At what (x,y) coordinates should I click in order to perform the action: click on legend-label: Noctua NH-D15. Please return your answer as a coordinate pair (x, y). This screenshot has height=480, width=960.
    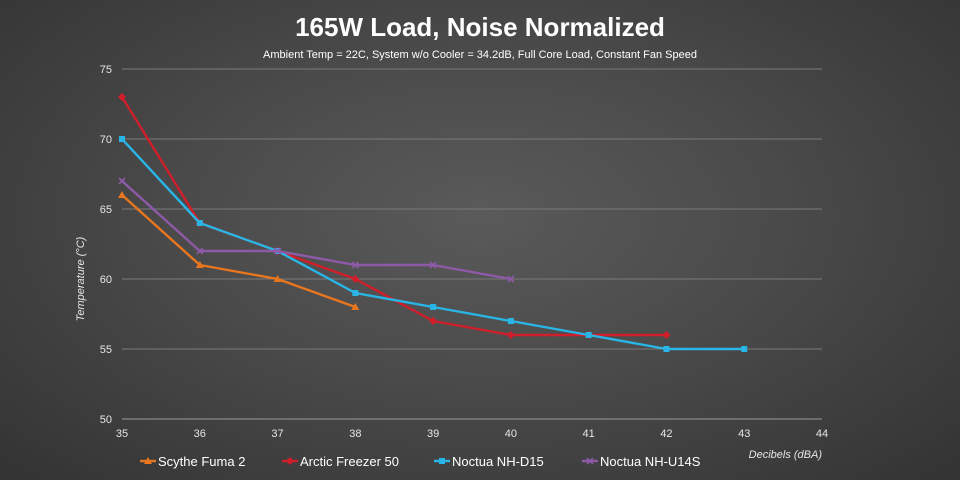
    Looking at the image, I should click on (498, 461).